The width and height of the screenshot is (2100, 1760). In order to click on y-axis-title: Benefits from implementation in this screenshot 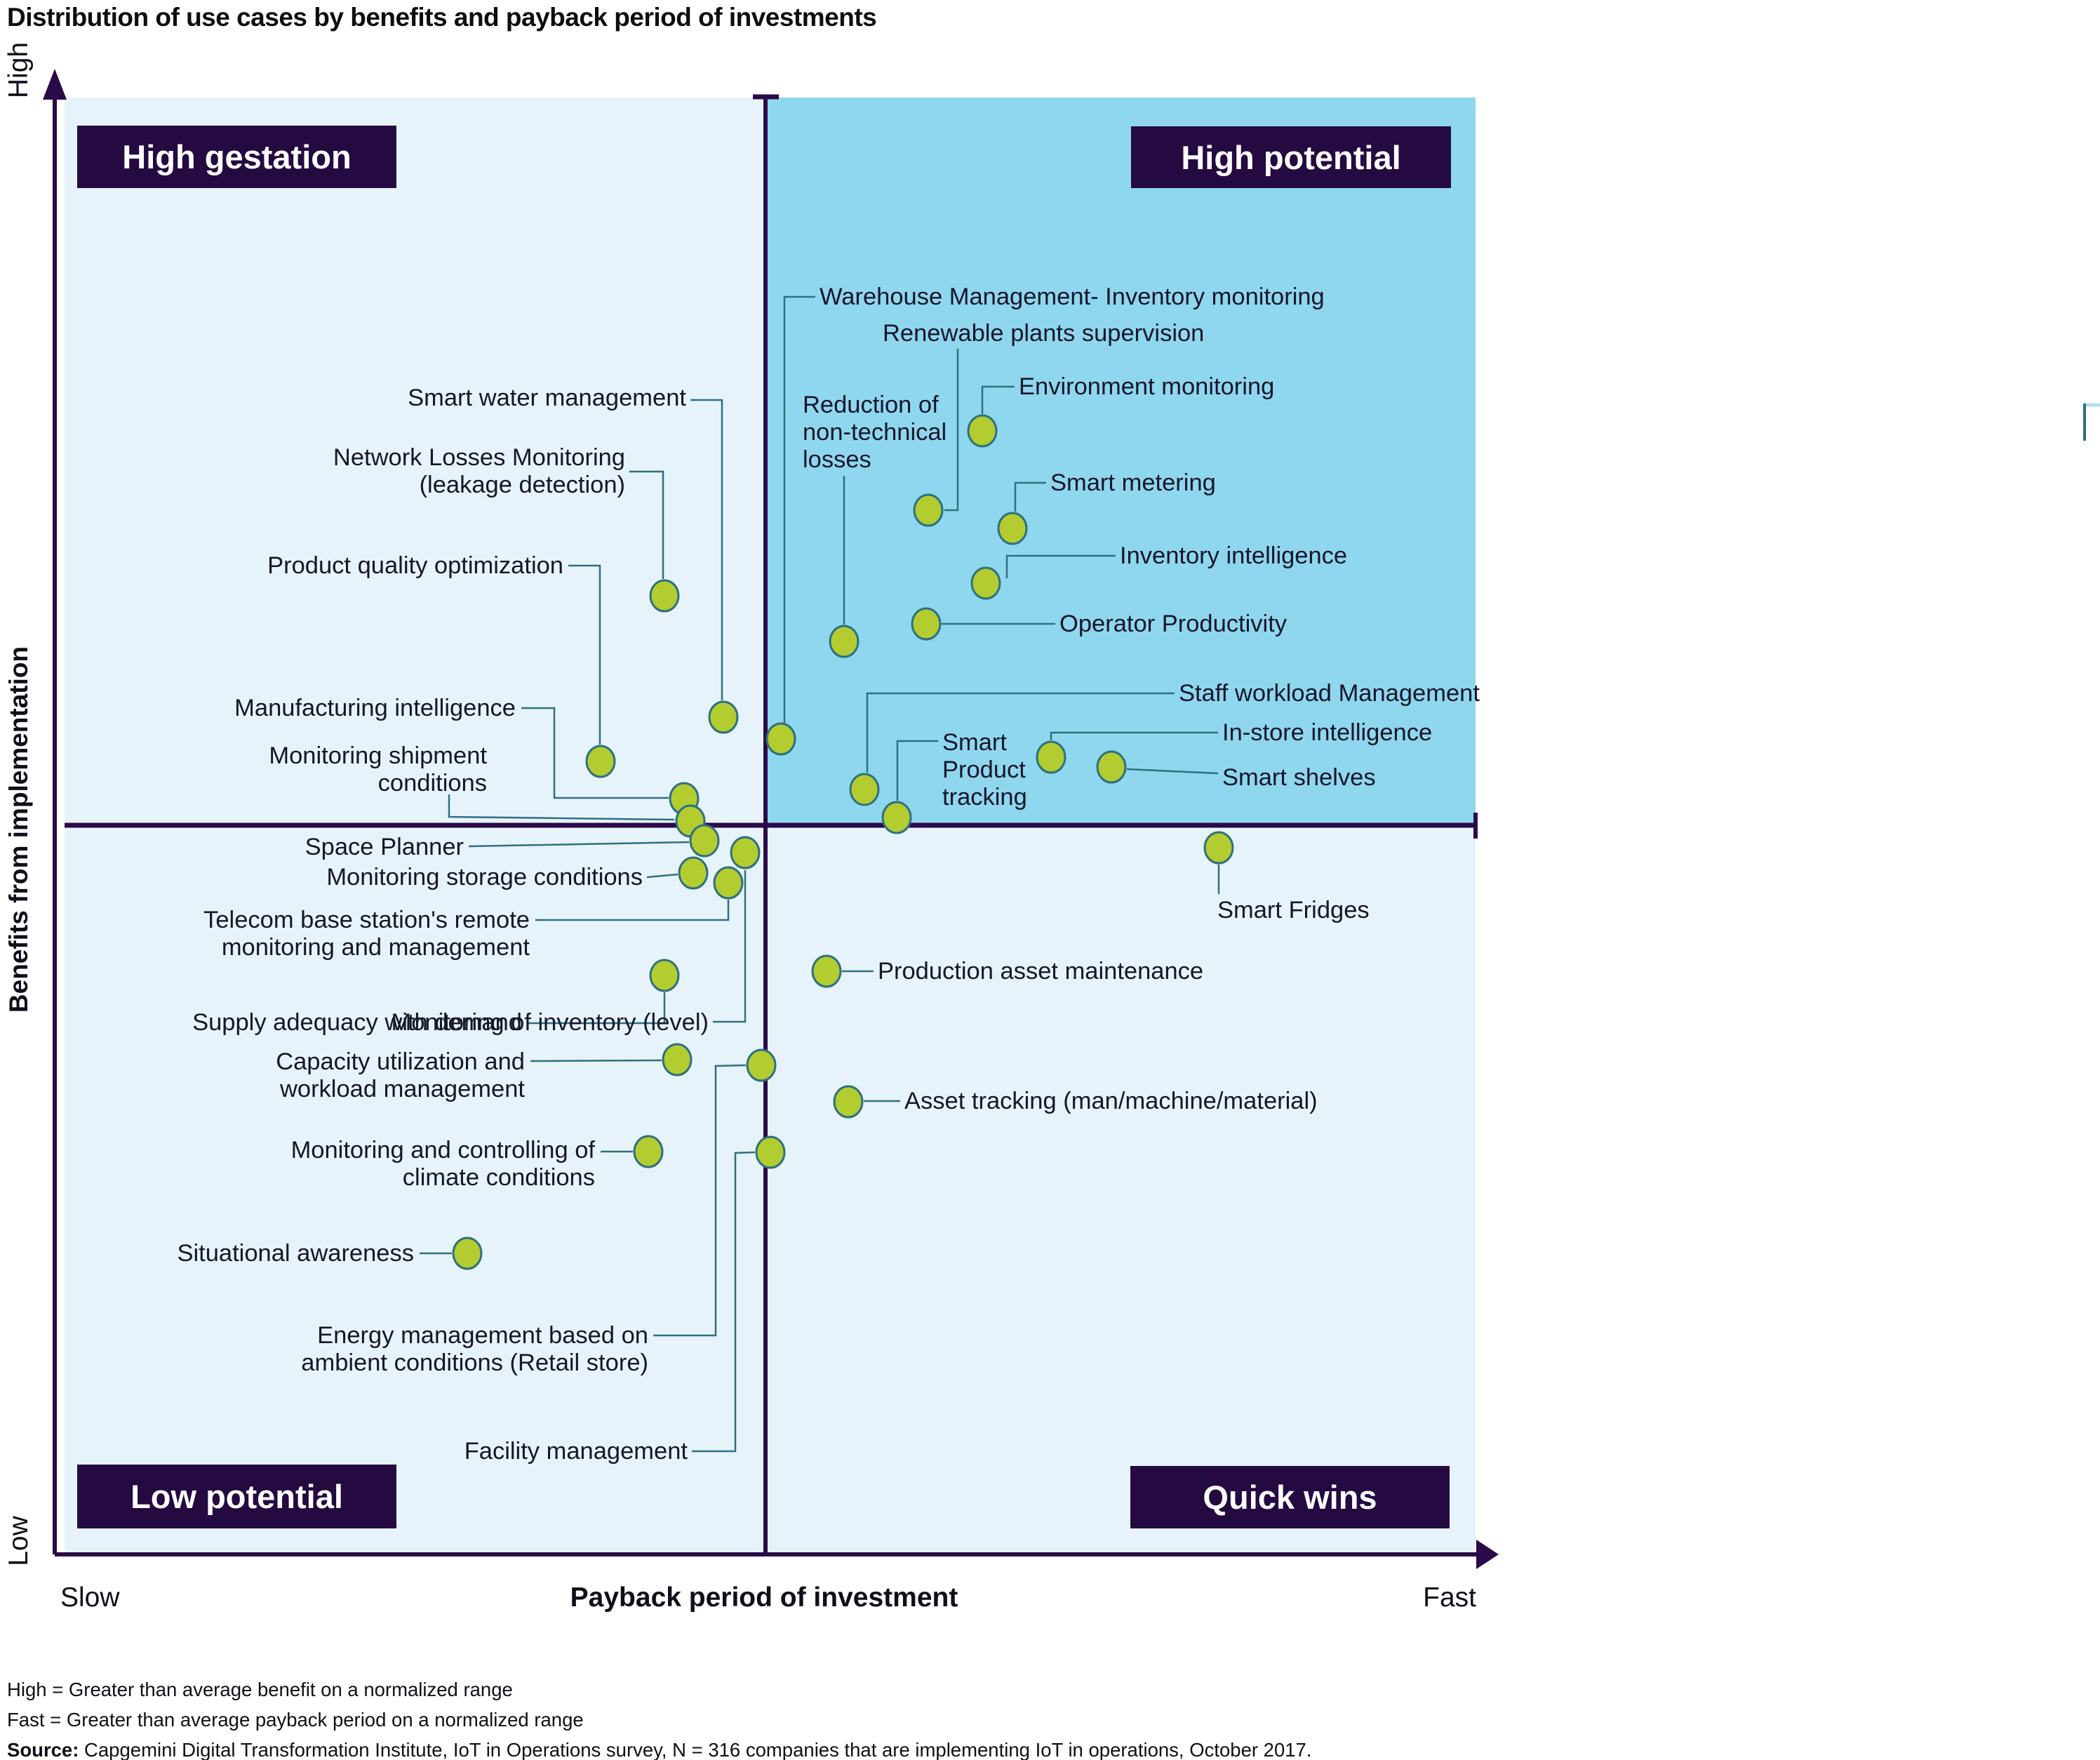, I will do `click(18, 829)`.